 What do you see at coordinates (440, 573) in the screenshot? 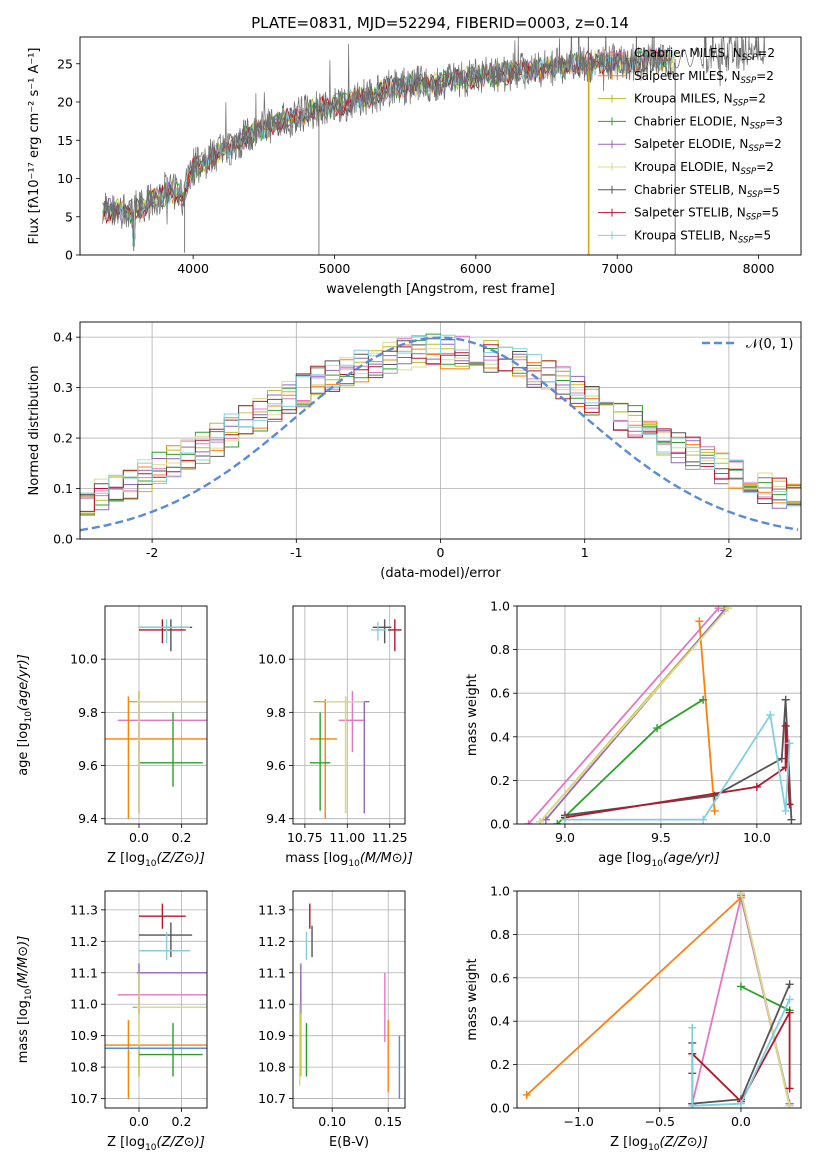
I see `x-axis-label: (data-model)/error` at bounding box center [440, 573].